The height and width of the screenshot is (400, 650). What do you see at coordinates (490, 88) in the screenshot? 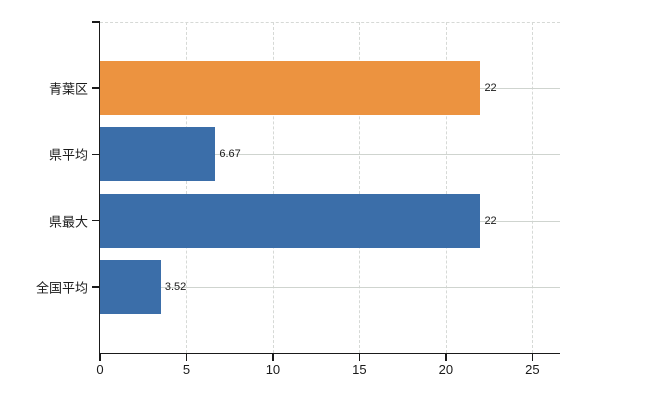
I see `value-label-0: 22` at bounding box center [490, 88].